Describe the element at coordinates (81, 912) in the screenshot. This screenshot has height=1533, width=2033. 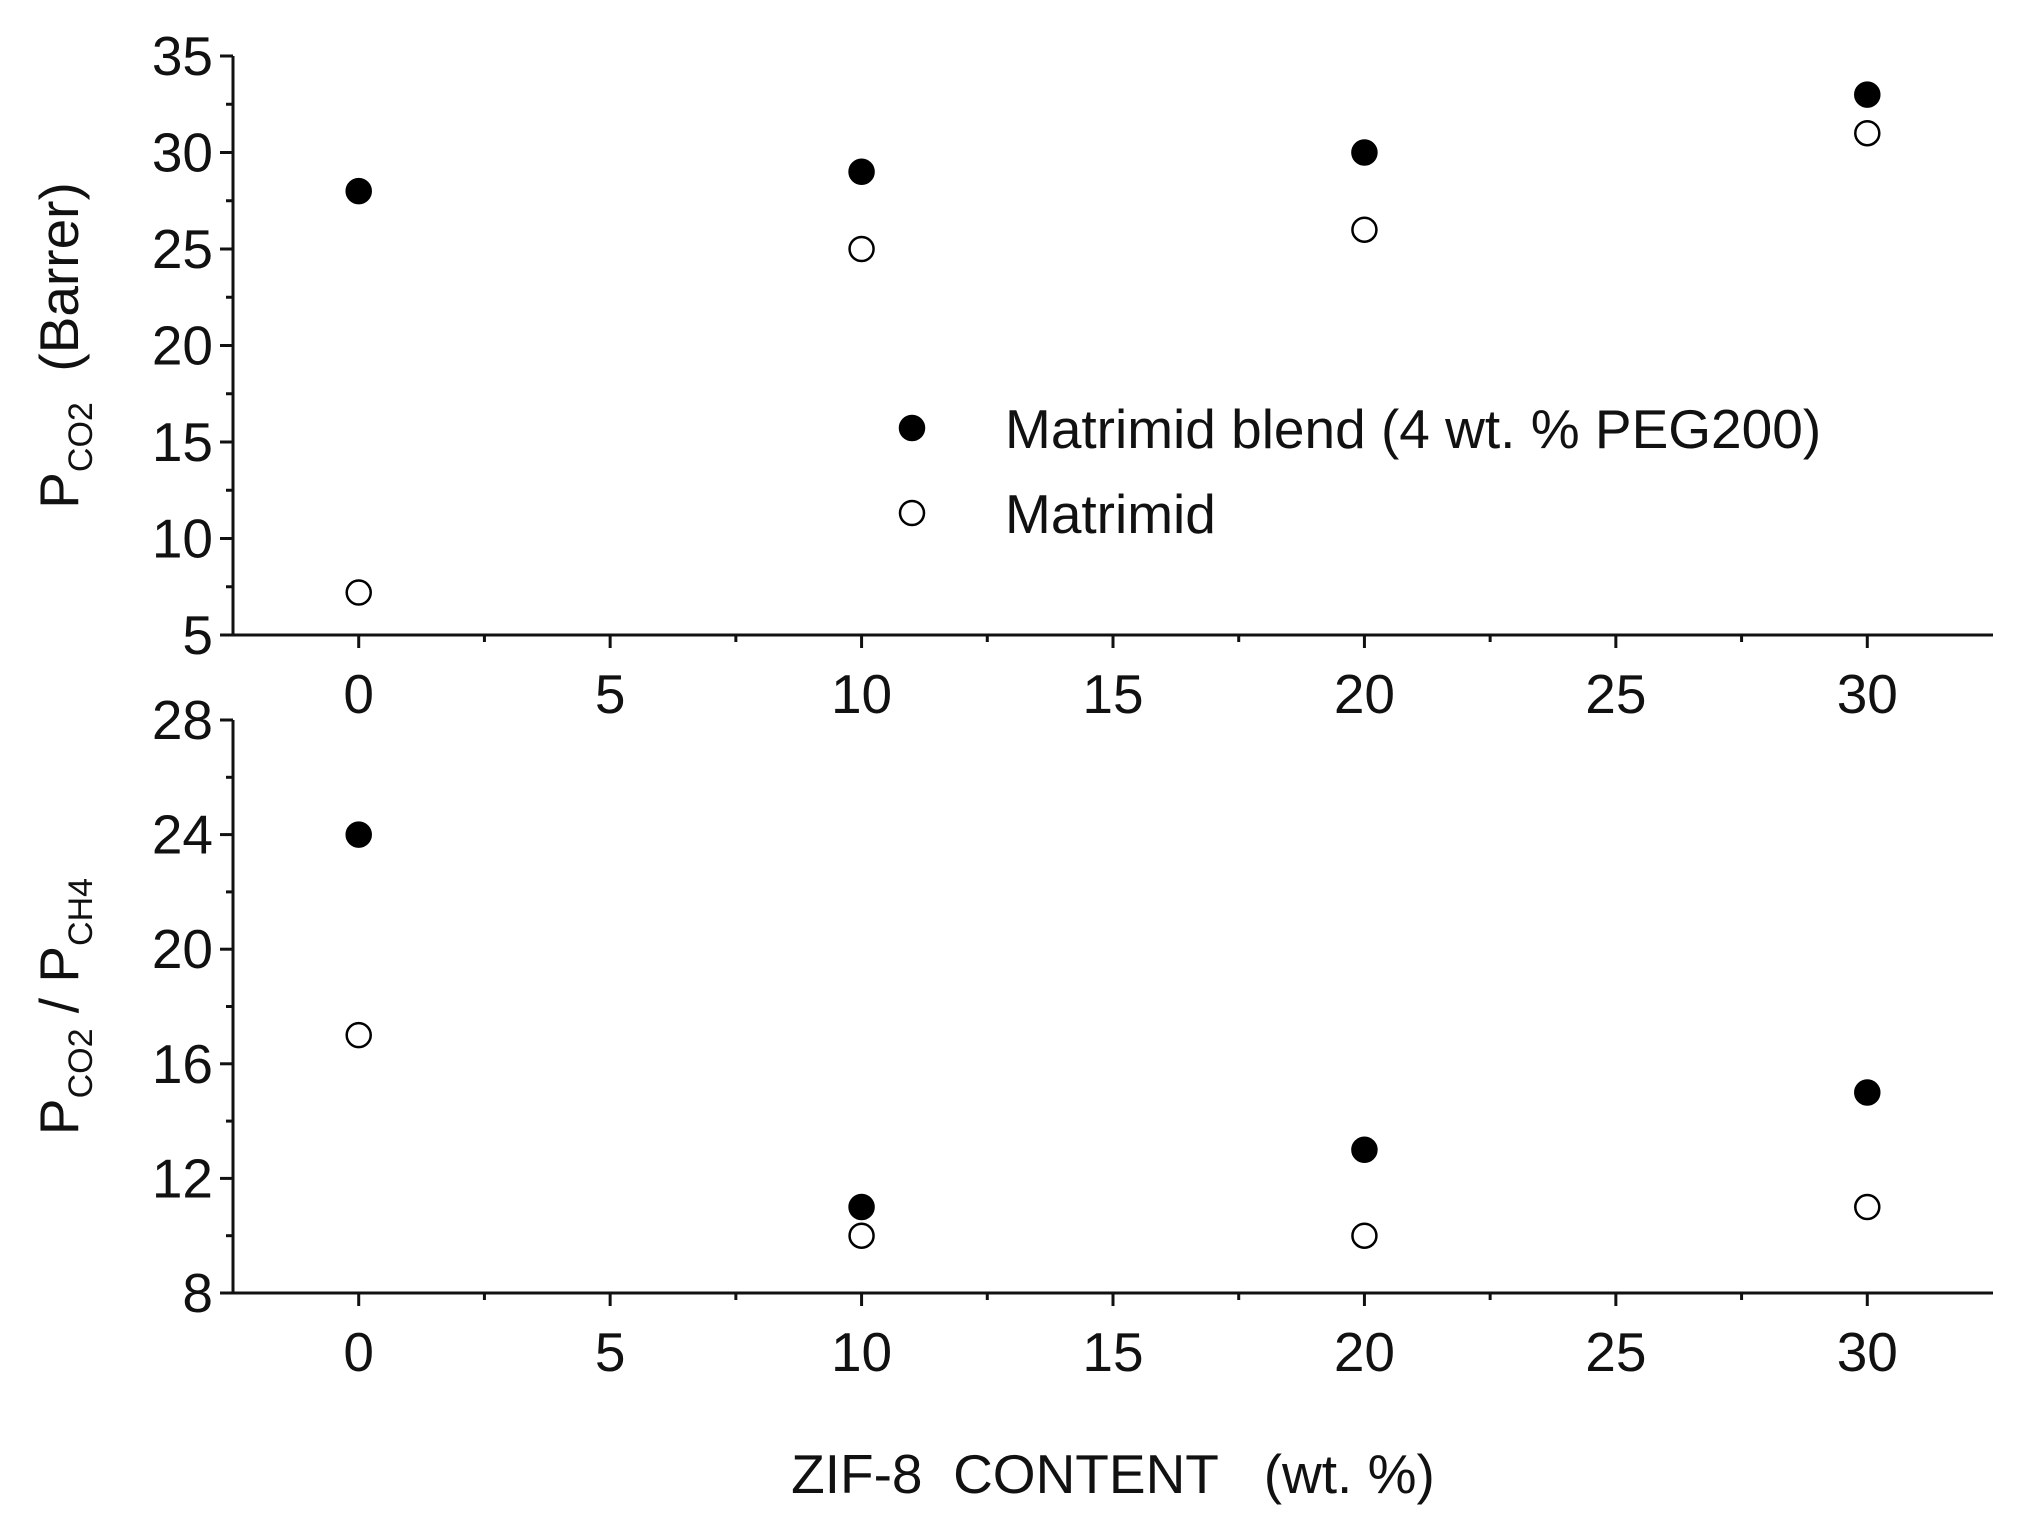
I see `y-axis-label-part: CH4` at that location.